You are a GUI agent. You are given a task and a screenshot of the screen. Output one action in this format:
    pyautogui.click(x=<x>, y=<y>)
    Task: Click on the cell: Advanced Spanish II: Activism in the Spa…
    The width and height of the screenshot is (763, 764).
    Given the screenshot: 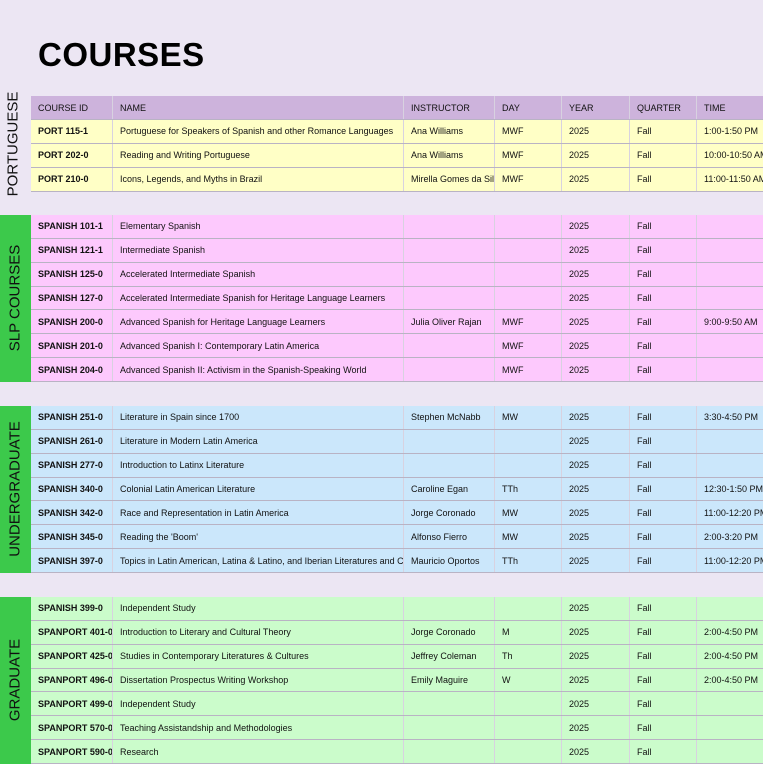 What is the action you would take?
    pyautogui.click(x=257, y=369)
    